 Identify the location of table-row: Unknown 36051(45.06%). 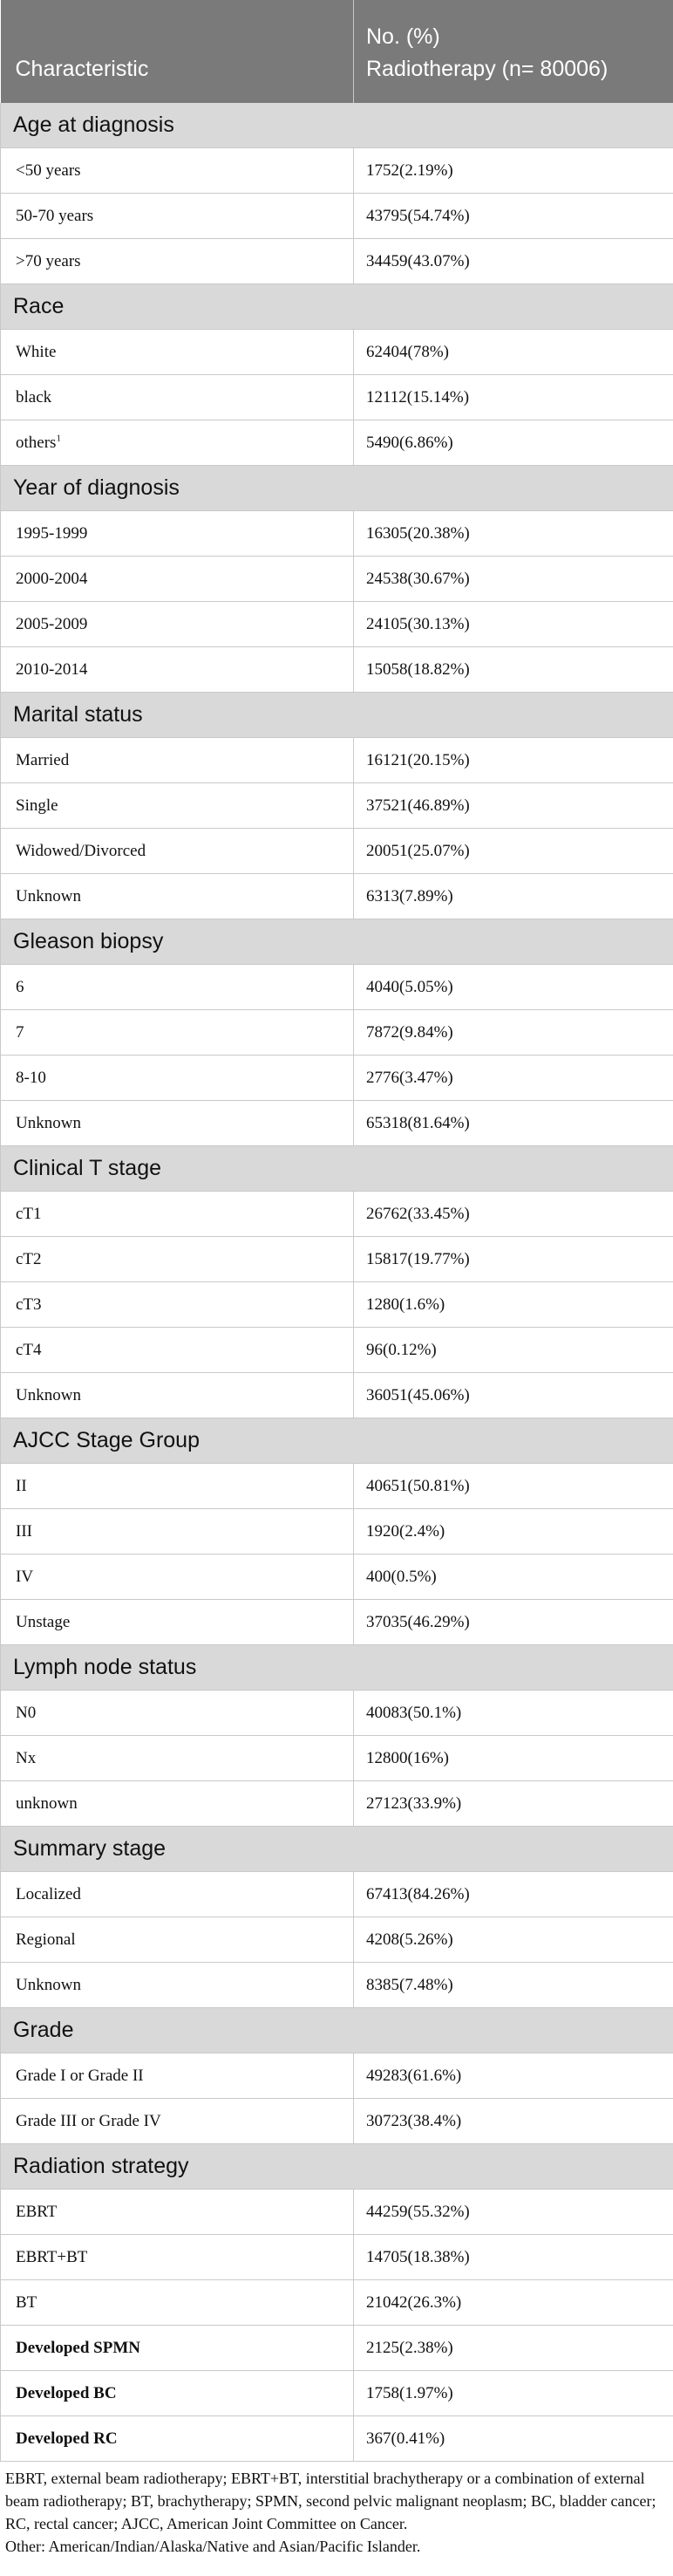
(336, 1395).